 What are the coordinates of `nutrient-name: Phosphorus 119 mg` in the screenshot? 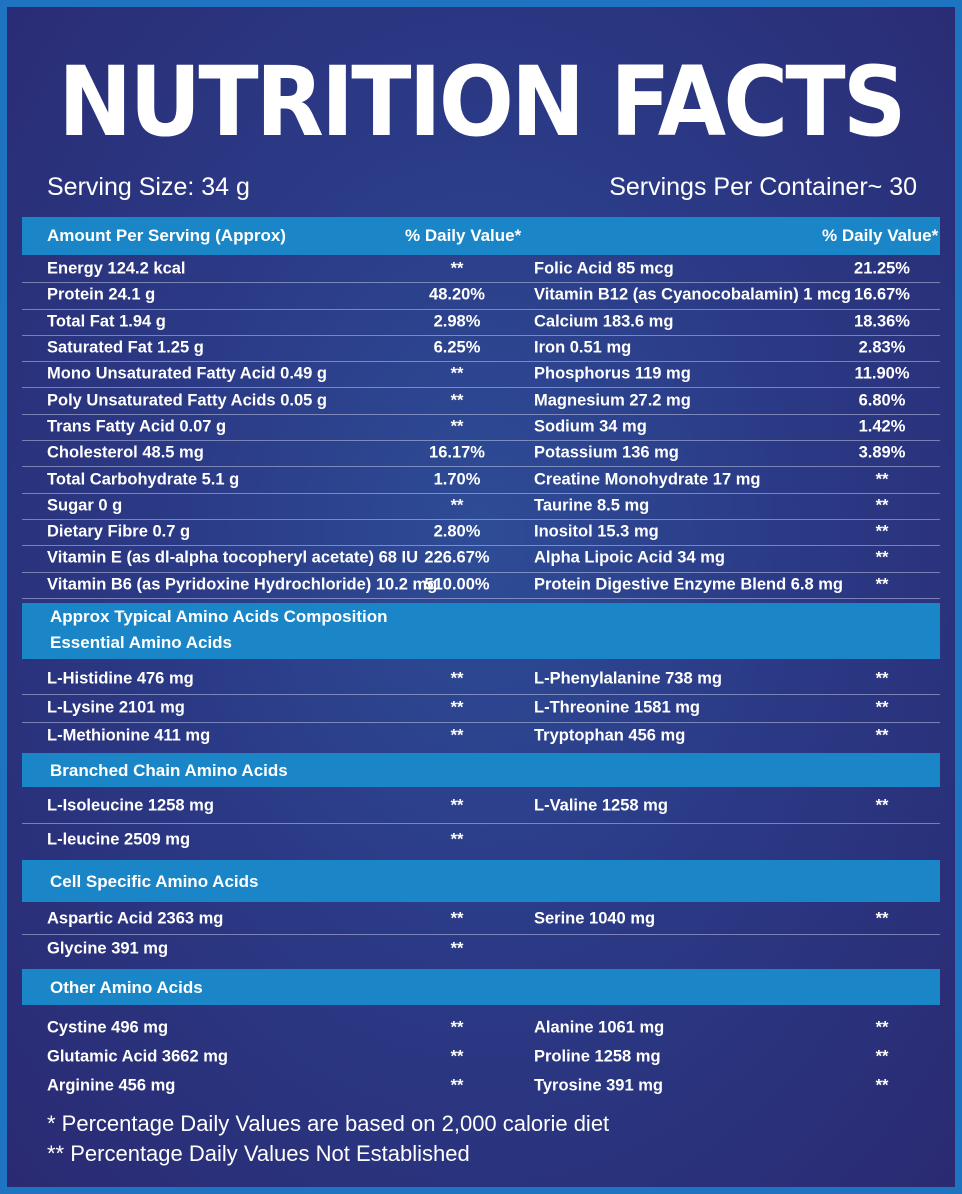 It's located at (612, 373).